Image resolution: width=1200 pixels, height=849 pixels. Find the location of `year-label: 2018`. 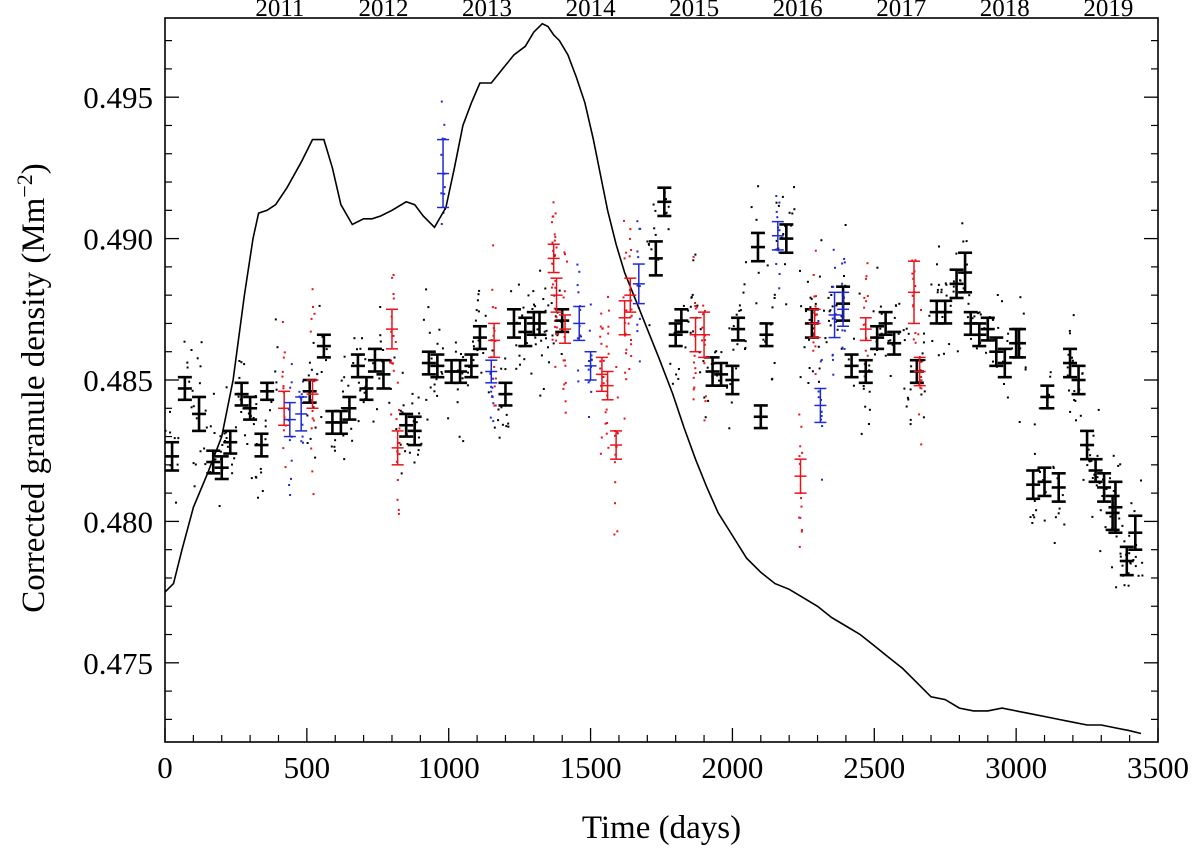

year-label: 2018 is located at coordinates (1005, 11).